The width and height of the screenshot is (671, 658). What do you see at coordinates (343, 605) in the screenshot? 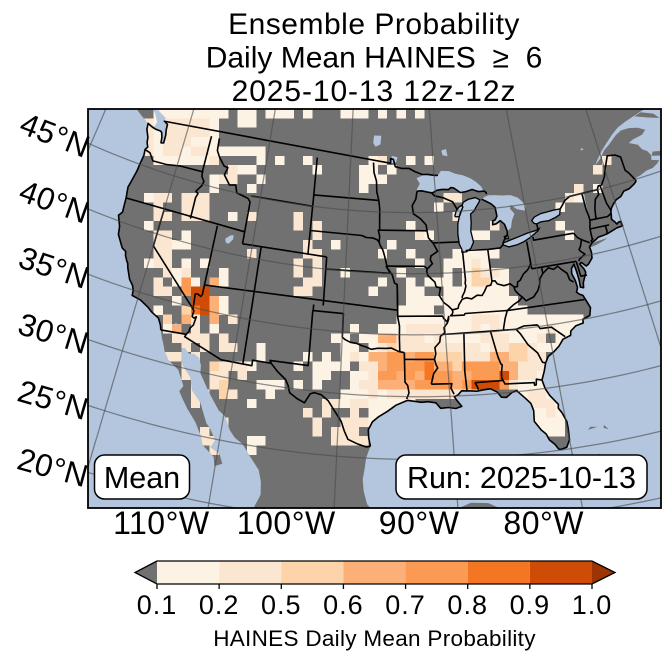
I see `svg-text: 0.6` at bounding box center [343, 605].